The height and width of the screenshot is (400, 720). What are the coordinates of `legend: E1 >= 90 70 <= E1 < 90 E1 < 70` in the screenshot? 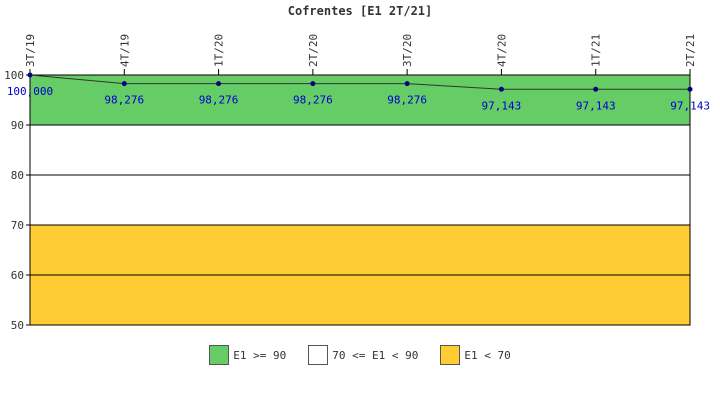 It's located at (360, 355).